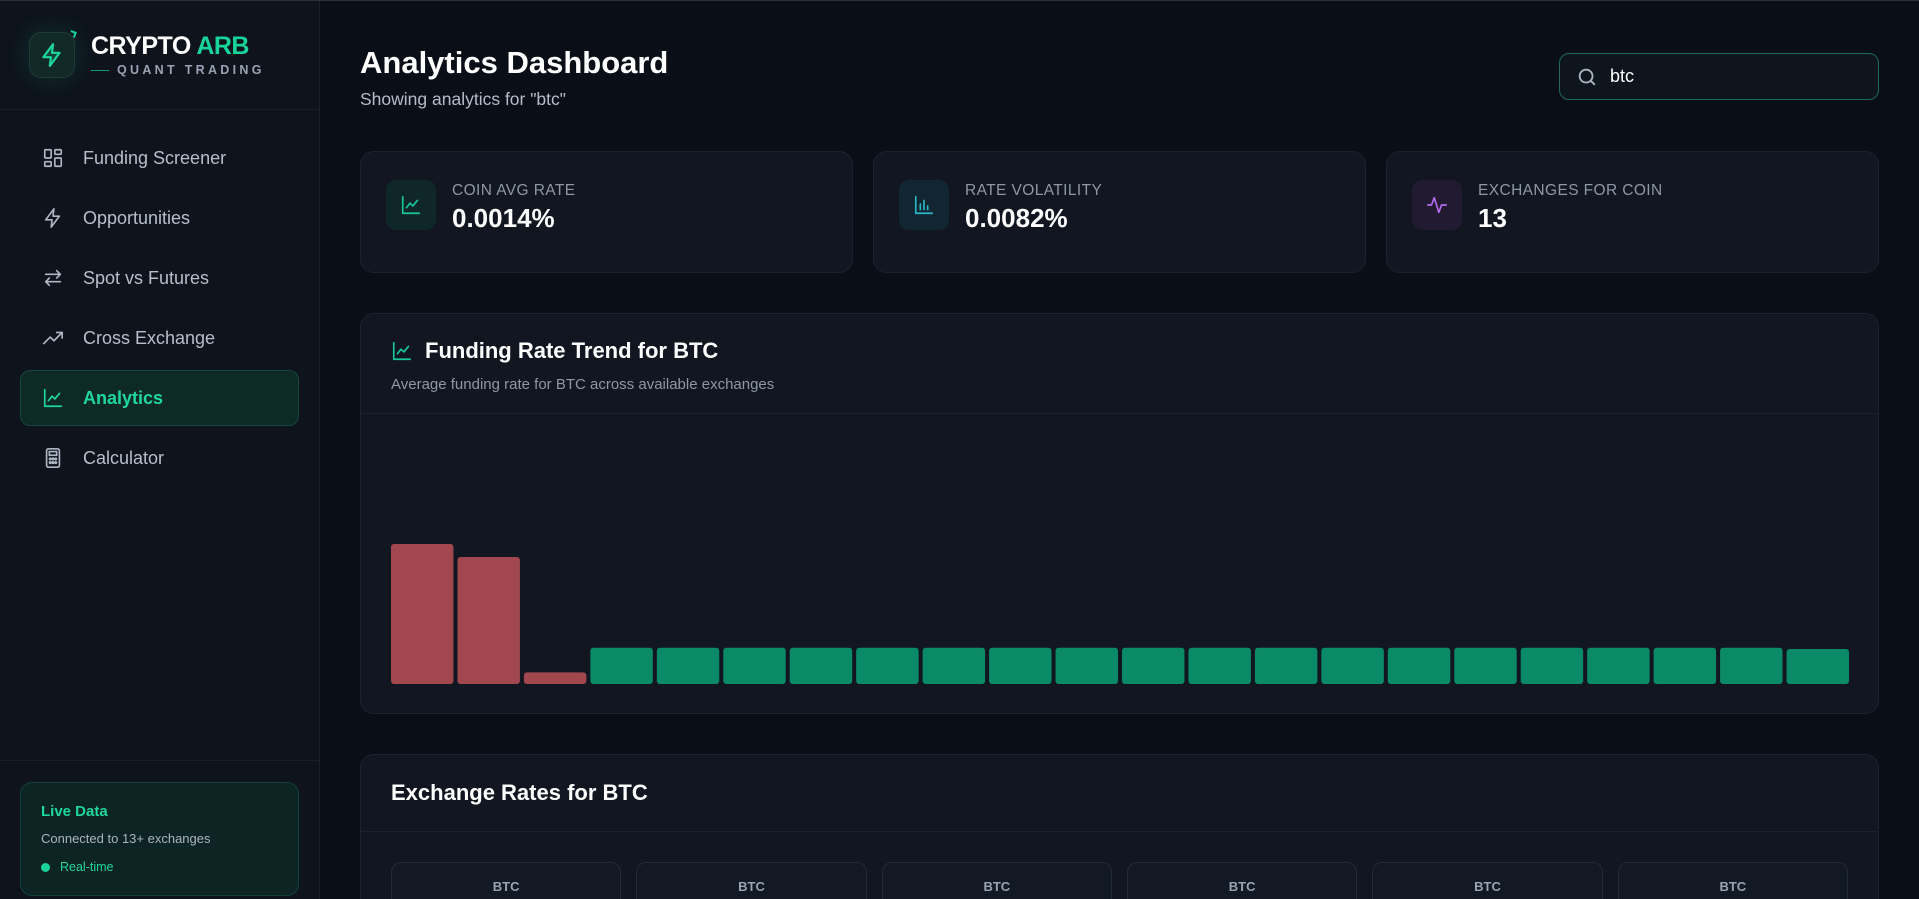 This screenshot has height=899, width=1919. I want to click on brand-title: CRYPTO ARB, so click(170, 46).